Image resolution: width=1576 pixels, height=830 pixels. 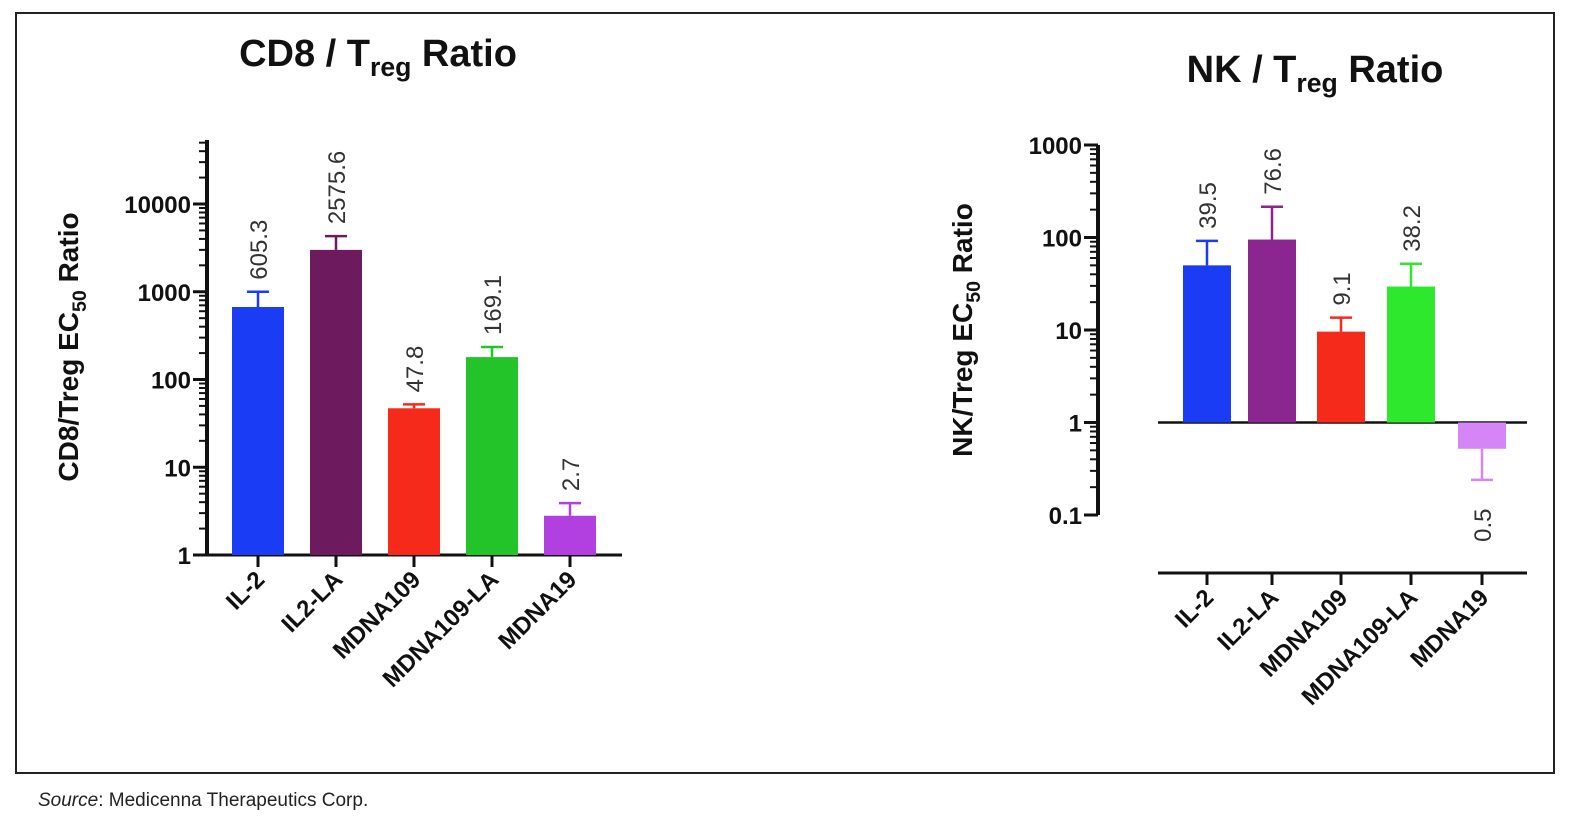 What do you see at coordinates (1342, 288) in the screenshot?
I see `data-label: 9.1` at bounding box center [1342, 288].